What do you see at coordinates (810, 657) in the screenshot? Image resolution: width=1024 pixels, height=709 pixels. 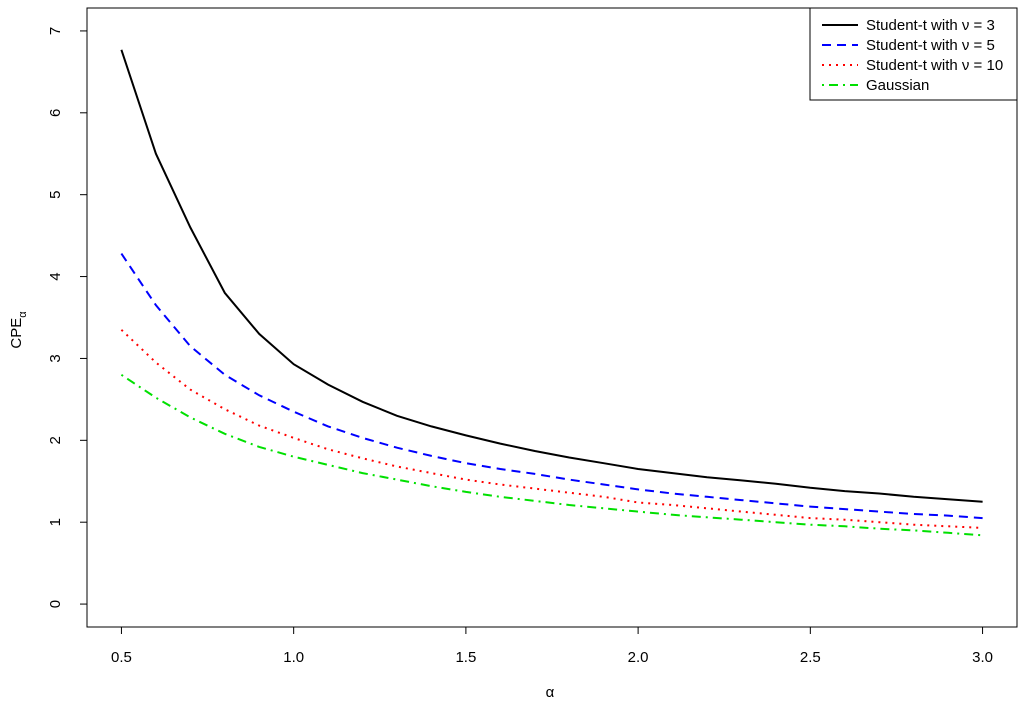 I see `x-tick-label: 2.5` at bounding box center [810, 657].